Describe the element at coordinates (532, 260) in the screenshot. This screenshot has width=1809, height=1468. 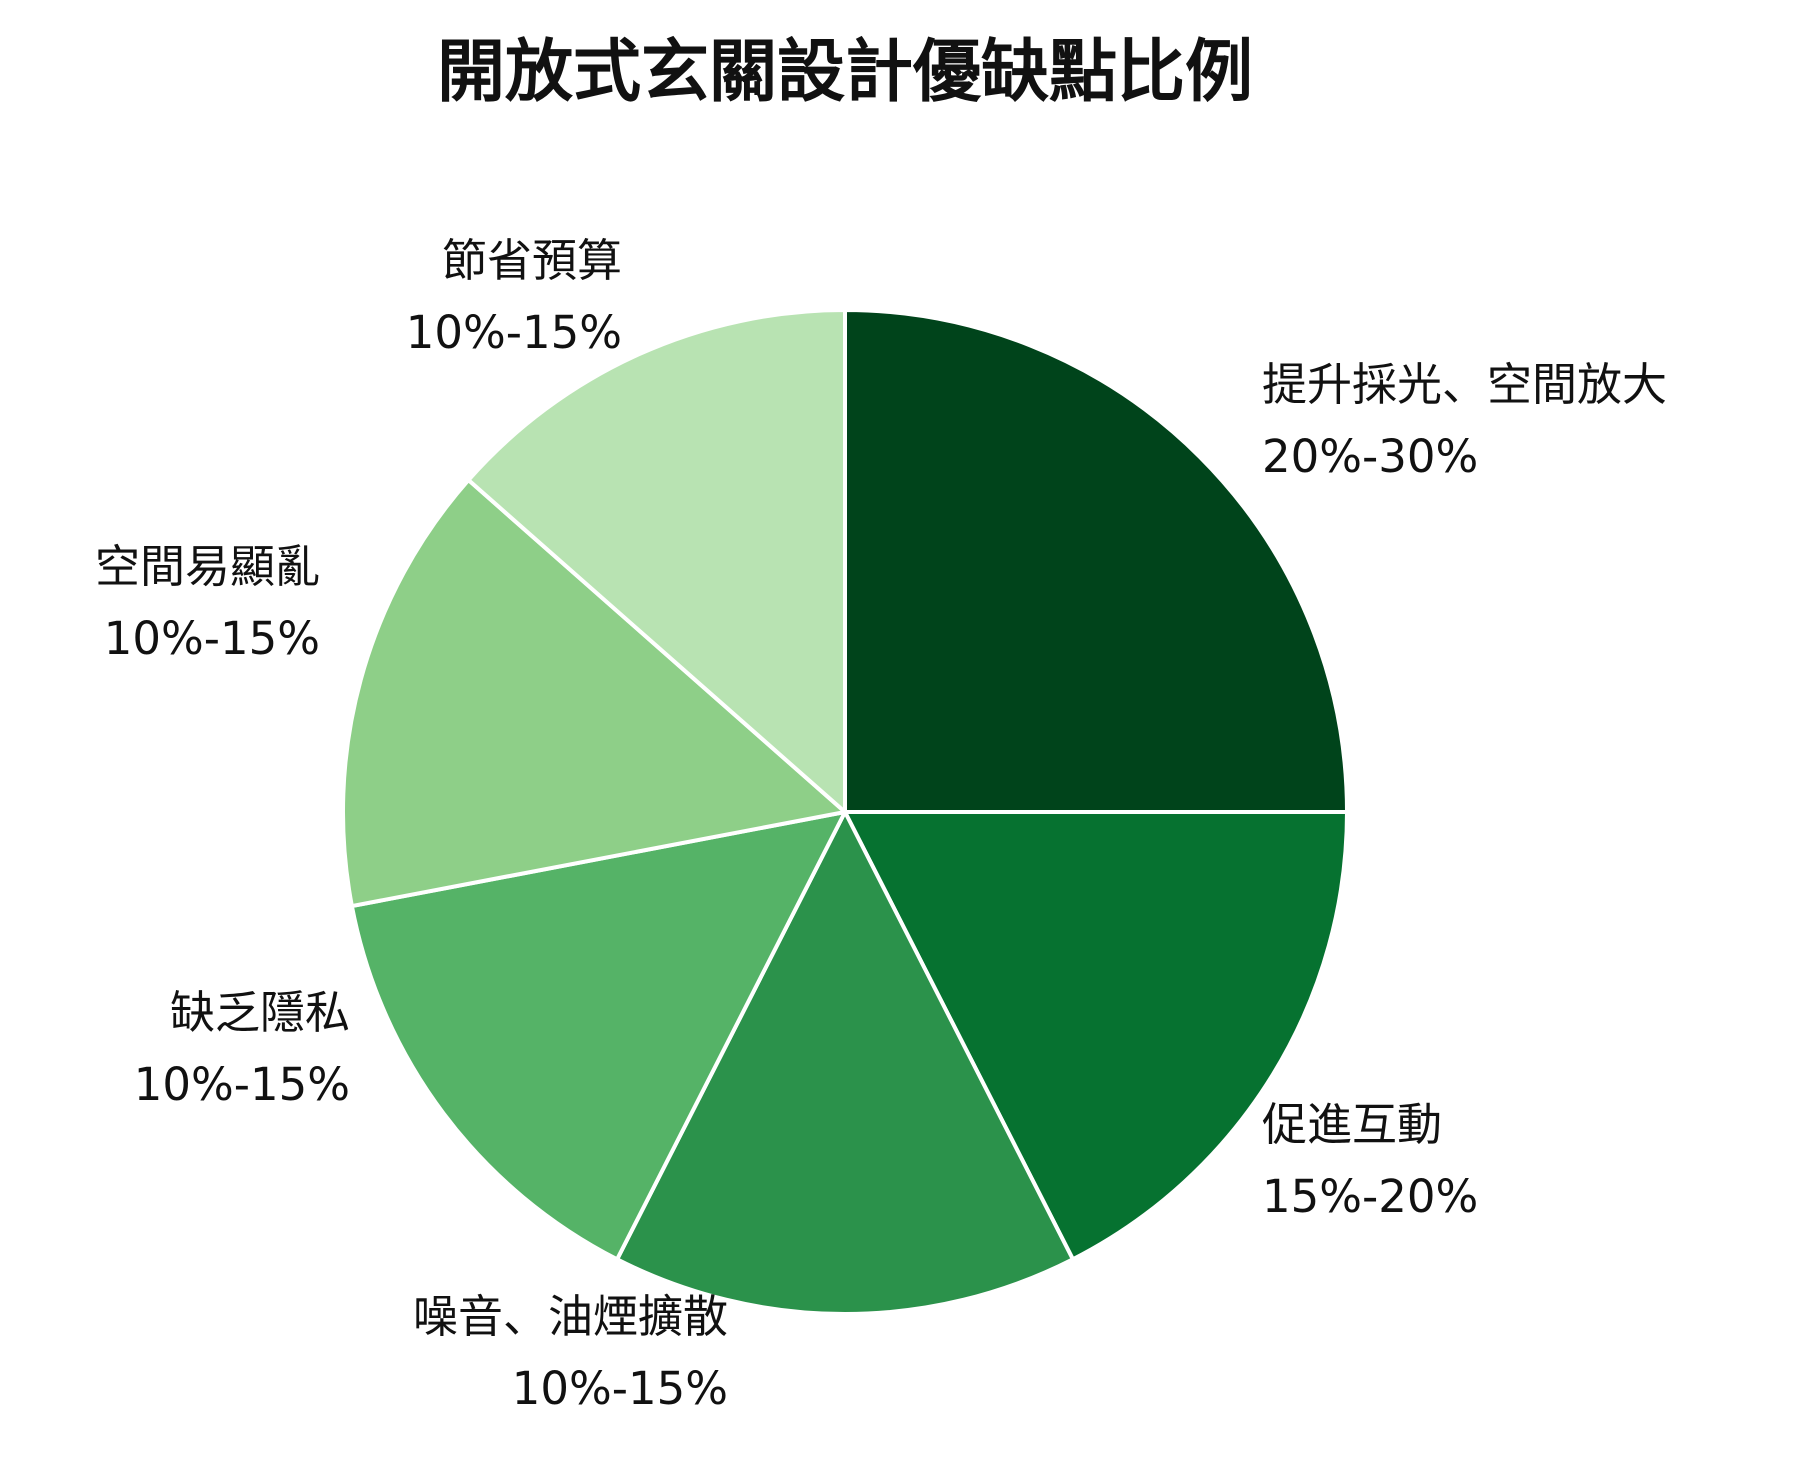
I see `slice-label-6: 節省預算` at that location.